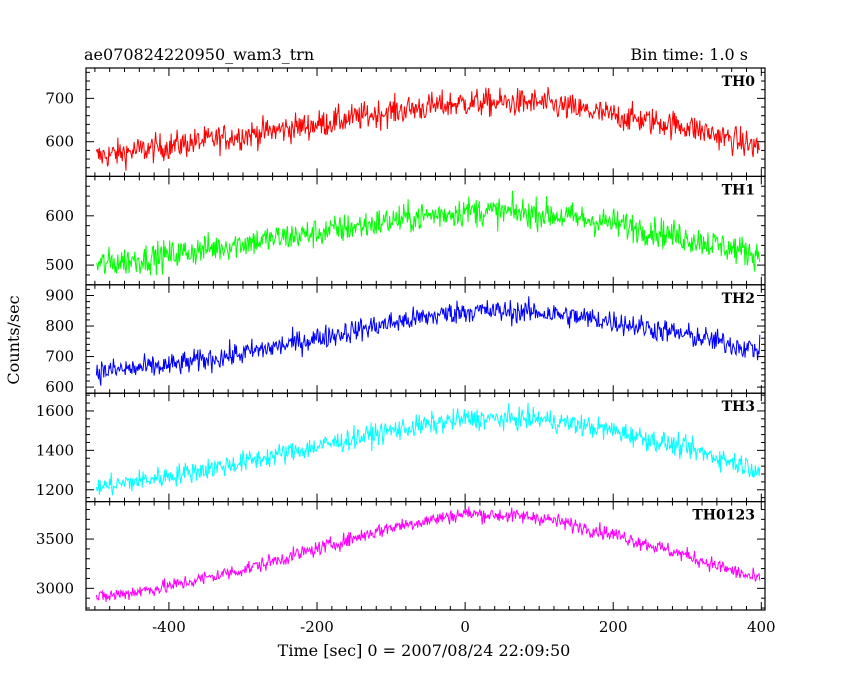 This screenshot has height=680, width=850. I want to click on x-tick-label: 400, so click(761, 627).